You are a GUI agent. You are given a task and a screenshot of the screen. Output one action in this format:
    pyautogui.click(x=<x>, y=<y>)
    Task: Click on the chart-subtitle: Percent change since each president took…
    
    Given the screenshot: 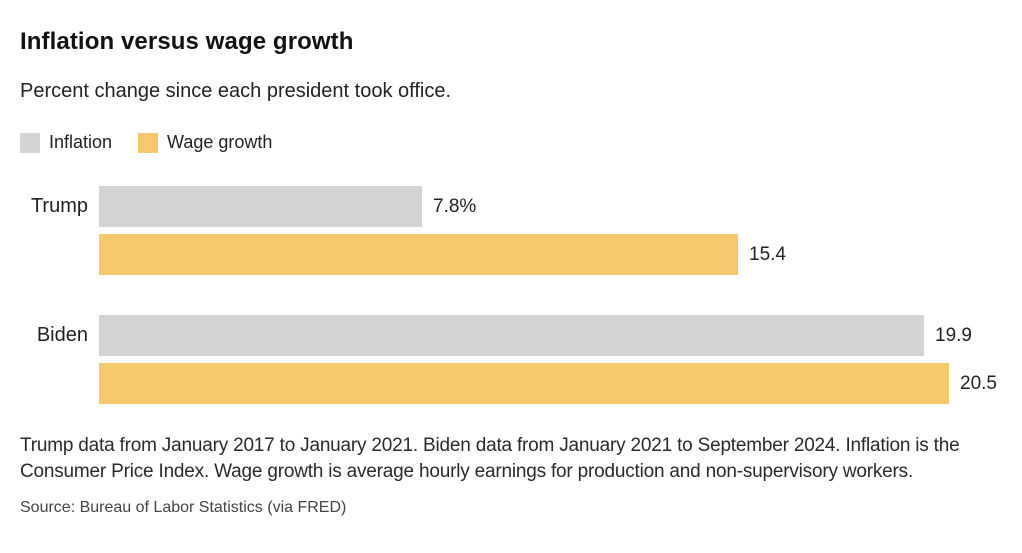 What is the action you would take?
    pyautogui.click(x=236, y=91)
    